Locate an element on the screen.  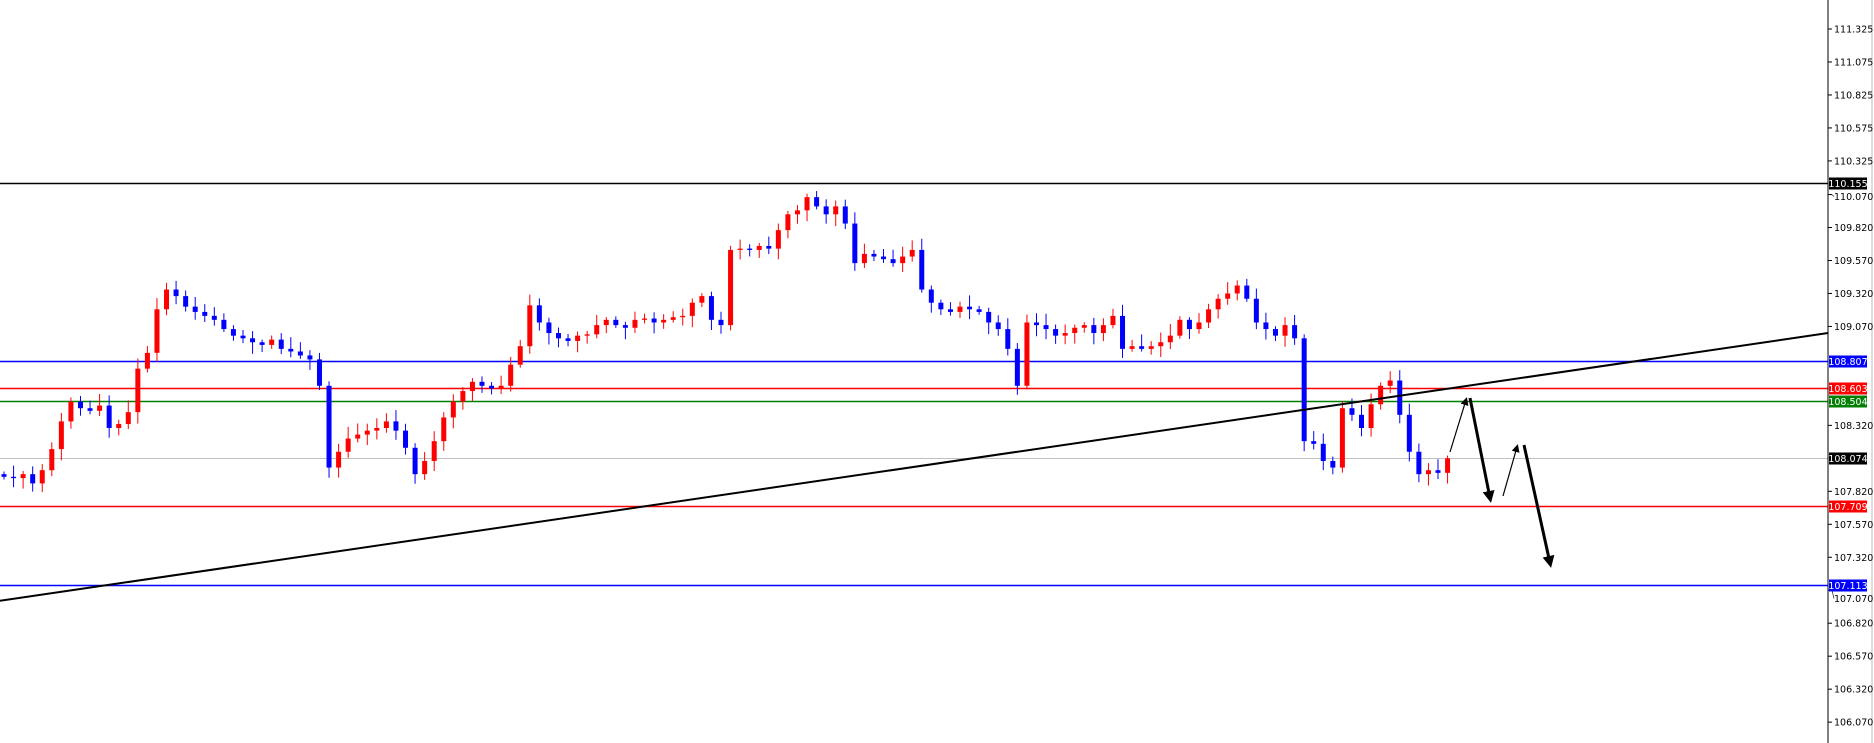
price-tag-bg-107.113 is located at coordinates (1848, 585).